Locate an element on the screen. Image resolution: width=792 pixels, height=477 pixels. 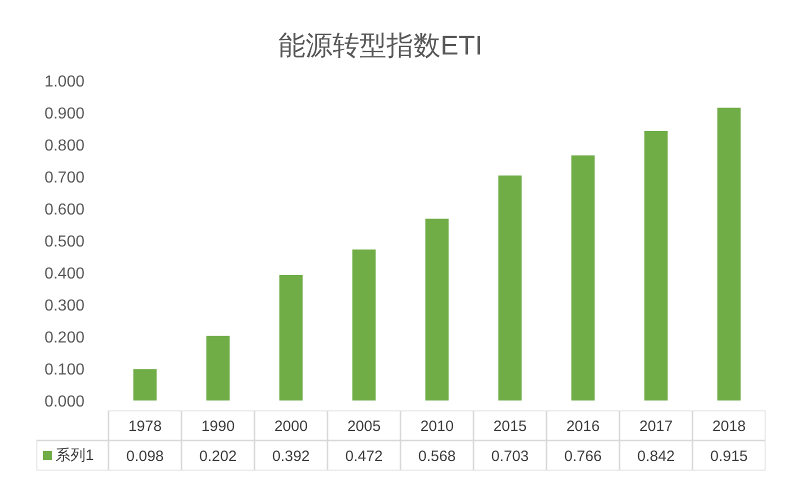
x-tick-label: 2010 is located at coordinates (437, 426).